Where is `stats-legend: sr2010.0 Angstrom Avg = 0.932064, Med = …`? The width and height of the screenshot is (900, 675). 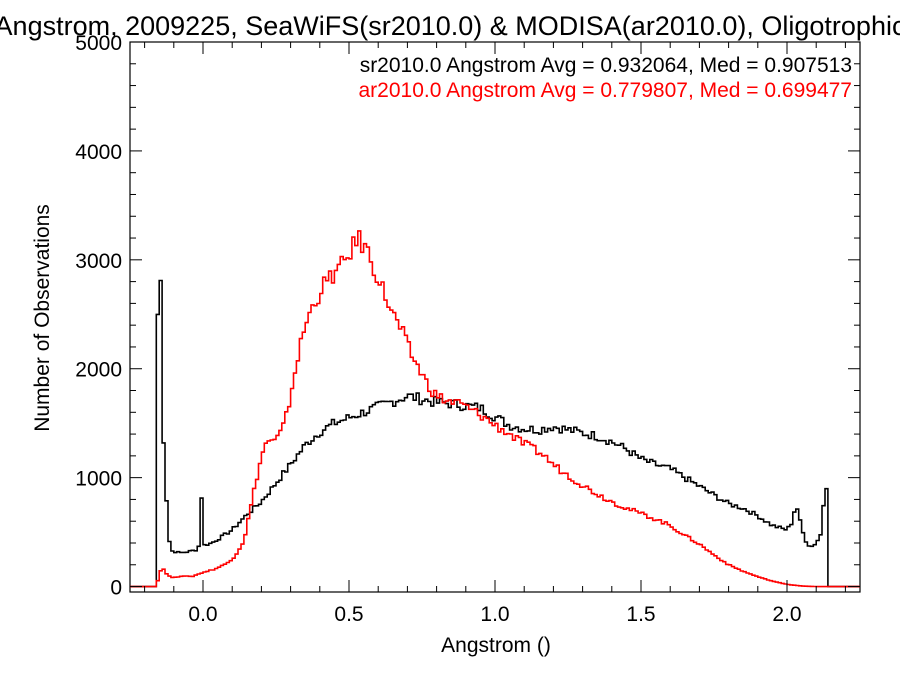 stats-legend: sr2010.0 Angstrom Avg = 0.932064, Med = … is located at coordinates (606, 78).